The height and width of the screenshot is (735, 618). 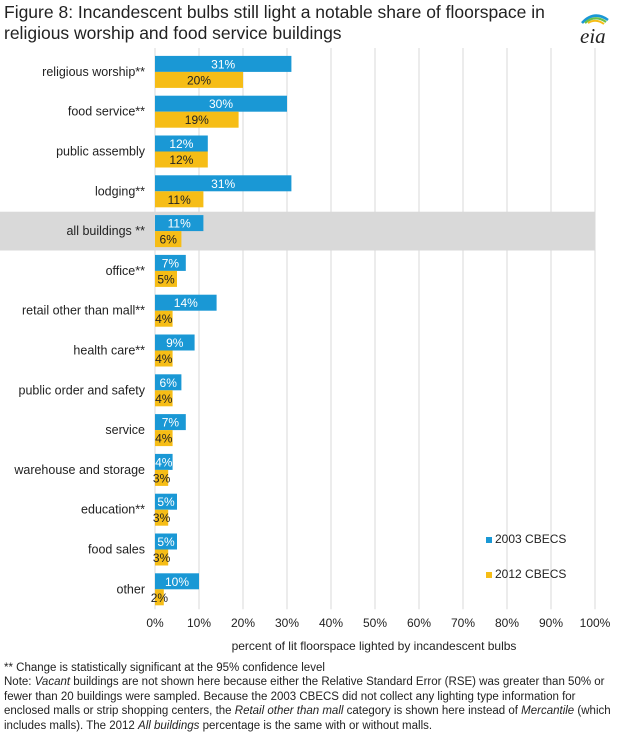 I want to click on highlight-band, so click(x=297, y=231).